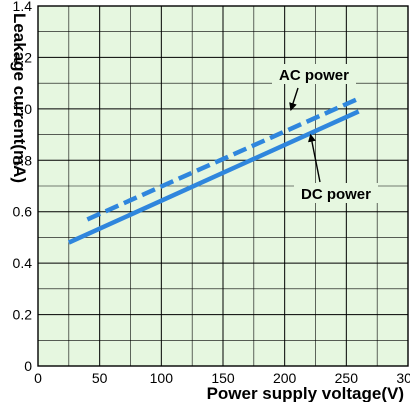 Image resolution: width=410 pixels, height=402 pixels. What do you see at coordinates (162, 378) in the screenshot?
I see `x-tick-label: 100` at bounding box center [162, 378].